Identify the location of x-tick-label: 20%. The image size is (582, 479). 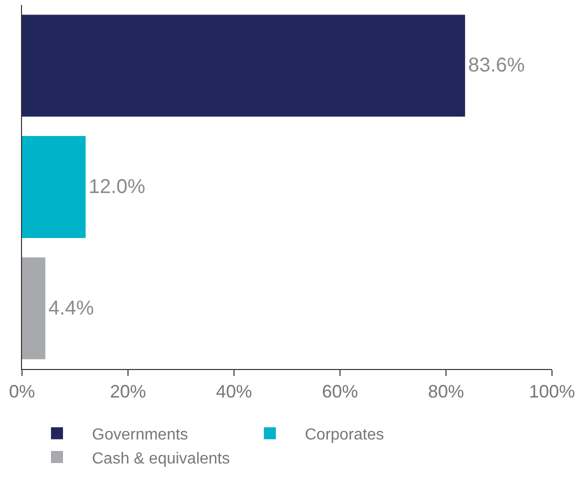
(128, 392).